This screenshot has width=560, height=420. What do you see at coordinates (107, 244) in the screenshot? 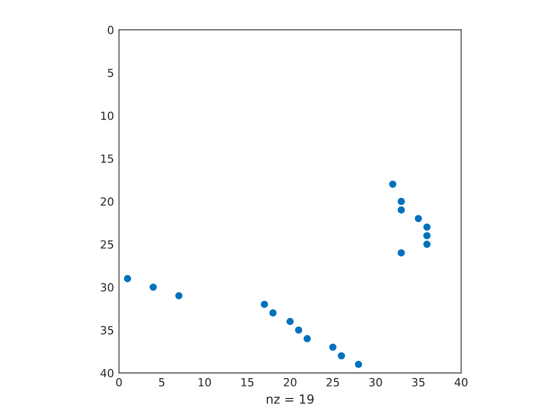
I see `y-tick-label: 25` at bounding box center [107, 244].